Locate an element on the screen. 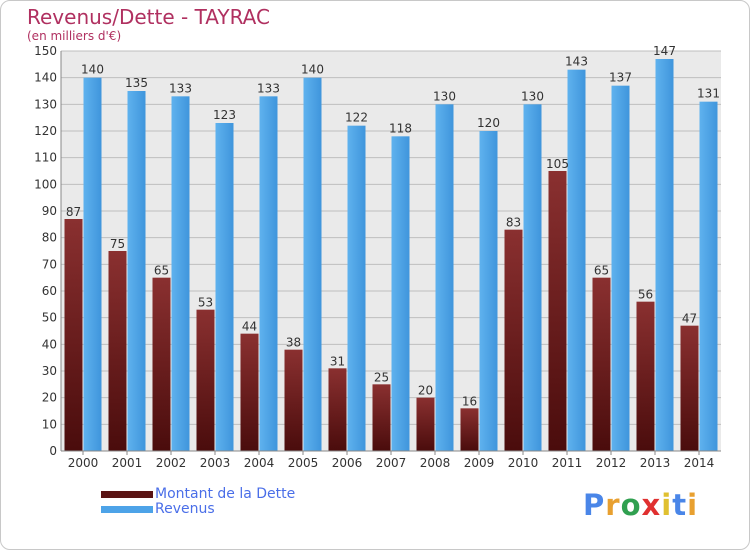 This screenshot has height=550, width=750. y-tick-label: 10 is located at coordinates (49, 424).